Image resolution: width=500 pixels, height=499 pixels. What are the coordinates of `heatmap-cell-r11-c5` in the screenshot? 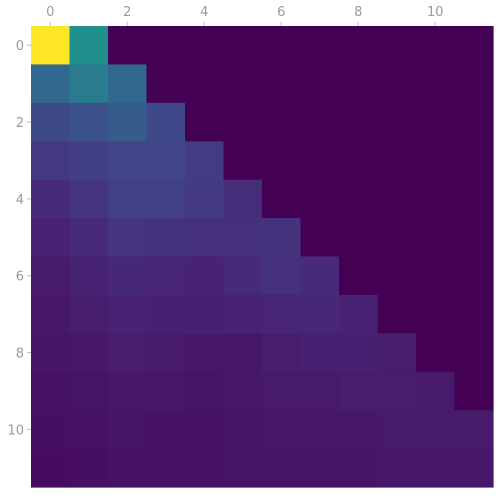 It's located at (243, 468).